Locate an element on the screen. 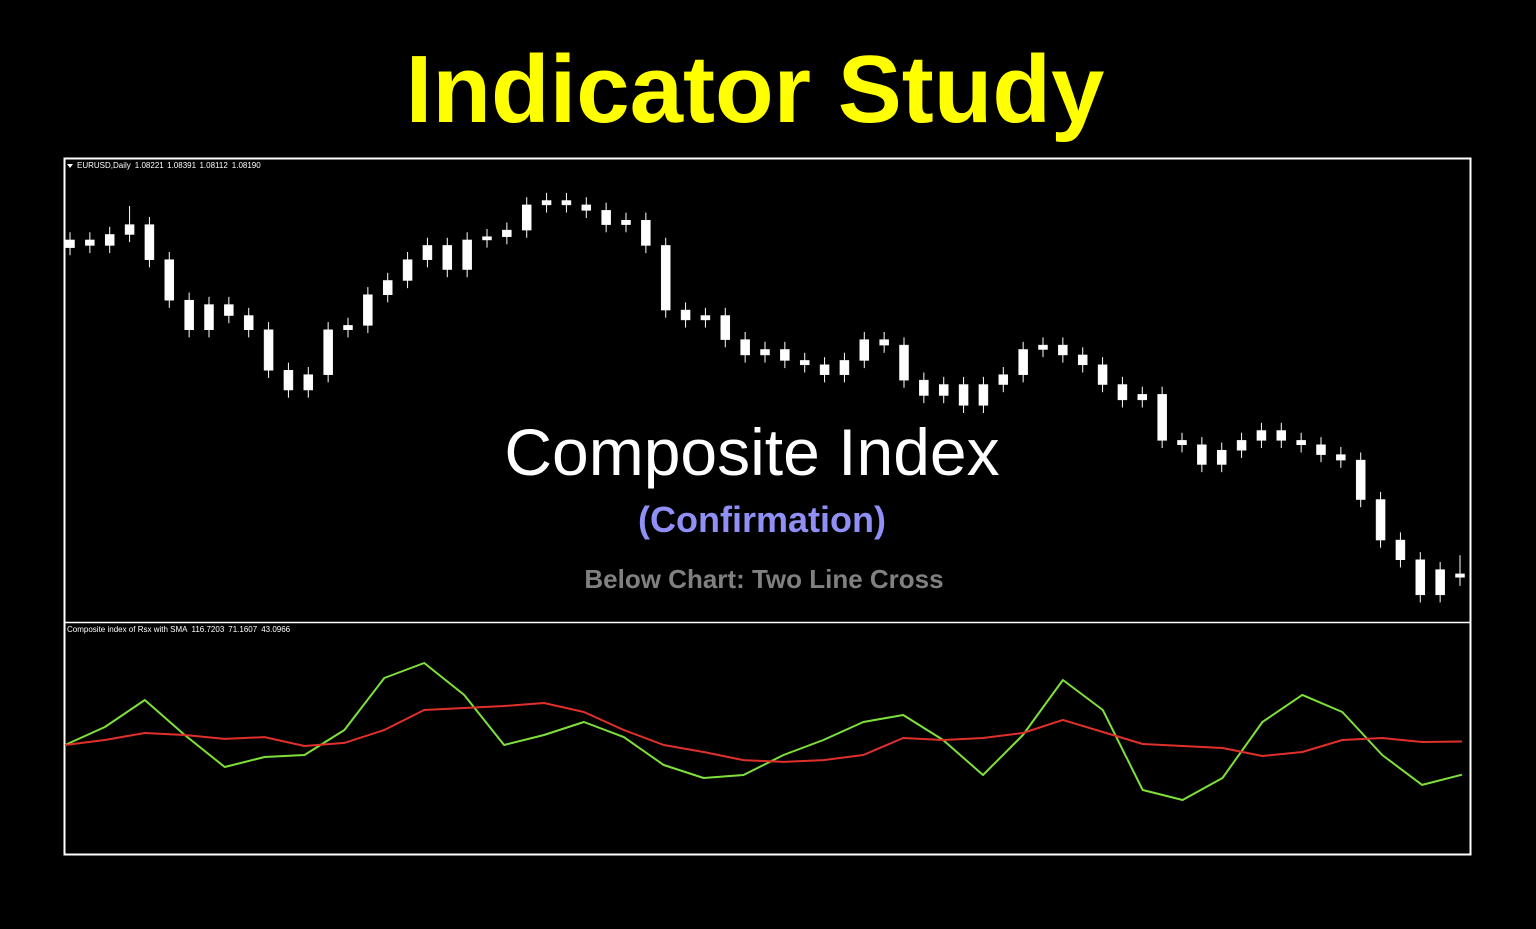  pane-label: EURUSD,Daily is located at coordinates (104, 165).